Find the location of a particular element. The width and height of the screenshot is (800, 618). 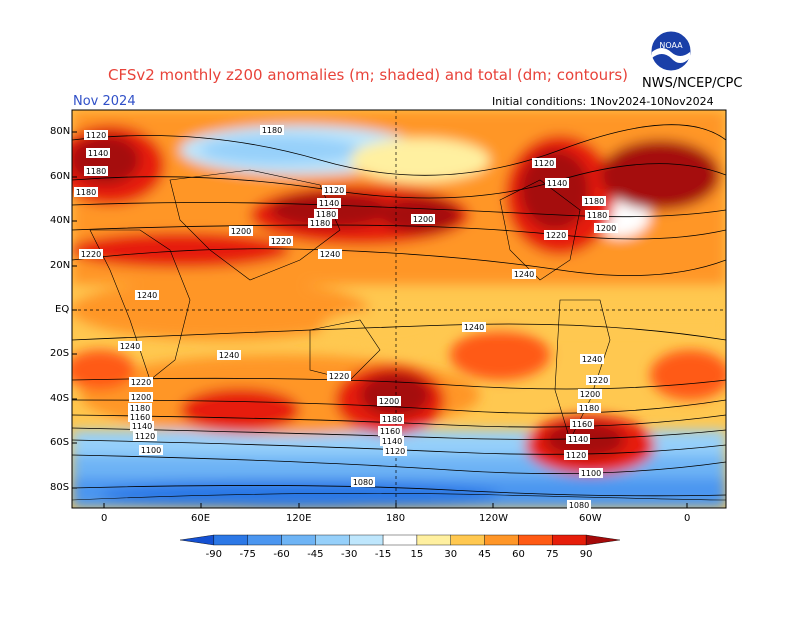

svg-text: NOAA is located at coordinates (671, 45).